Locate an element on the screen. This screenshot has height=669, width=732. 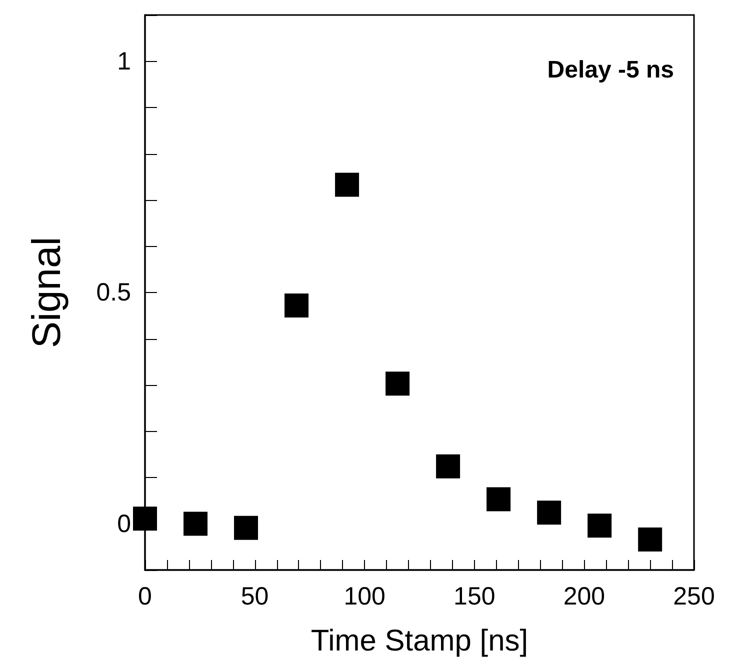
x-tick-label: 200 is located at coordinates (584, 596).